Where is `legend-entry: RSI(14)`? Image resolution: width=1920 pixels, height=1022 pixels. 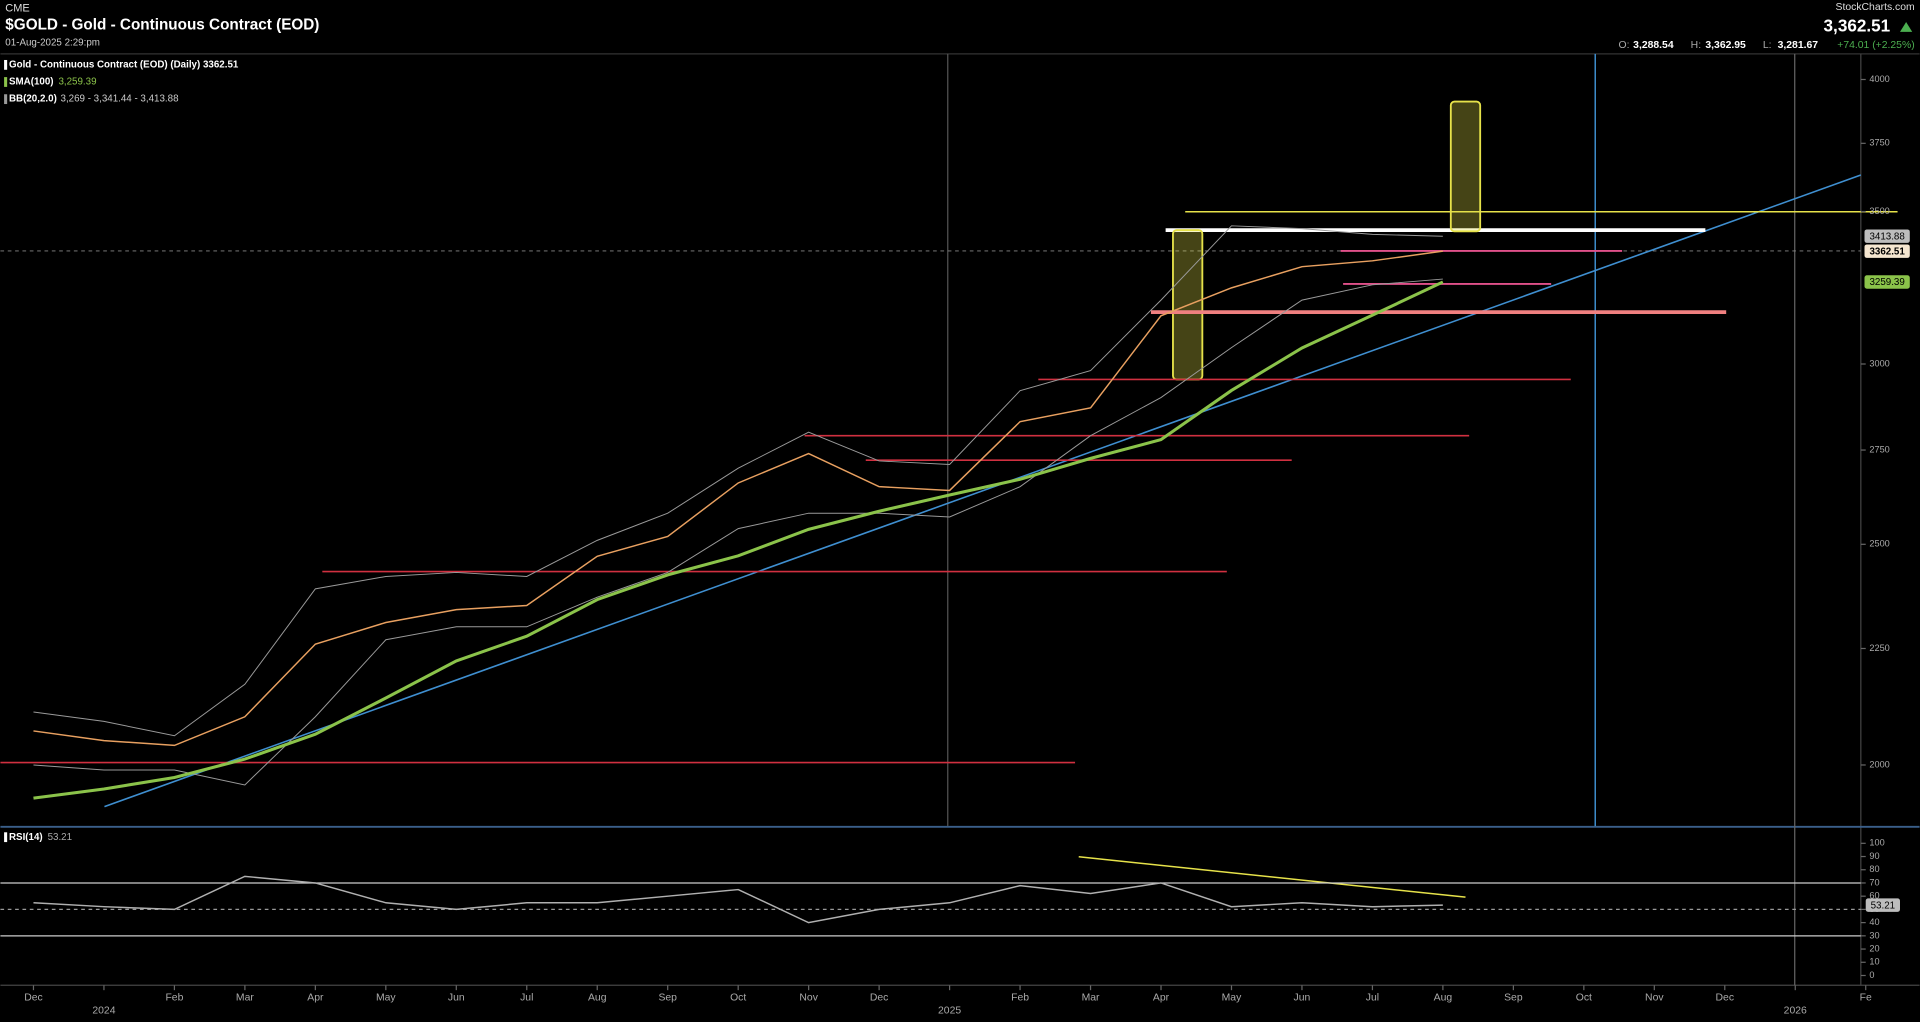
legend-entry: RSI(14) is located at coordinates (26, 837).